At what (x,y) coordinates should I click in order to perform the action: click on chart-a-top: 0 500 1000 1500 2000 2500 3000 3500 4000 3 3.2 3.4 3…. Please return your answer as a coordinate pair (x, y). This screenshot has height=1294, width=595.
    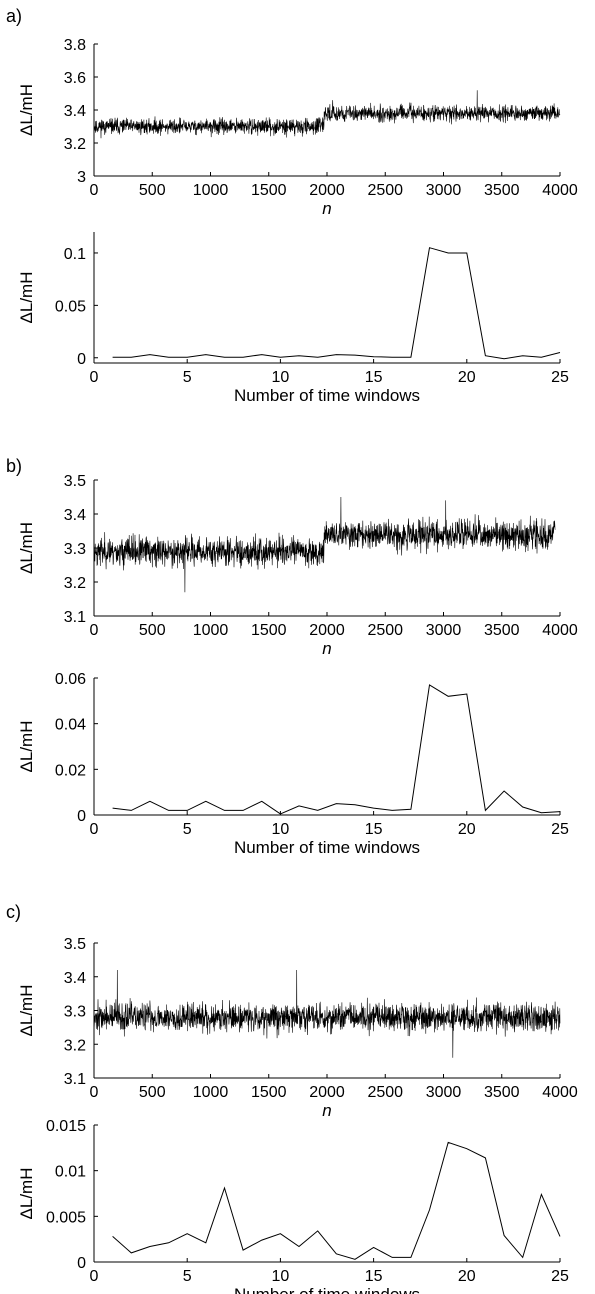
    Looking at the image, I should click on (297, 127).